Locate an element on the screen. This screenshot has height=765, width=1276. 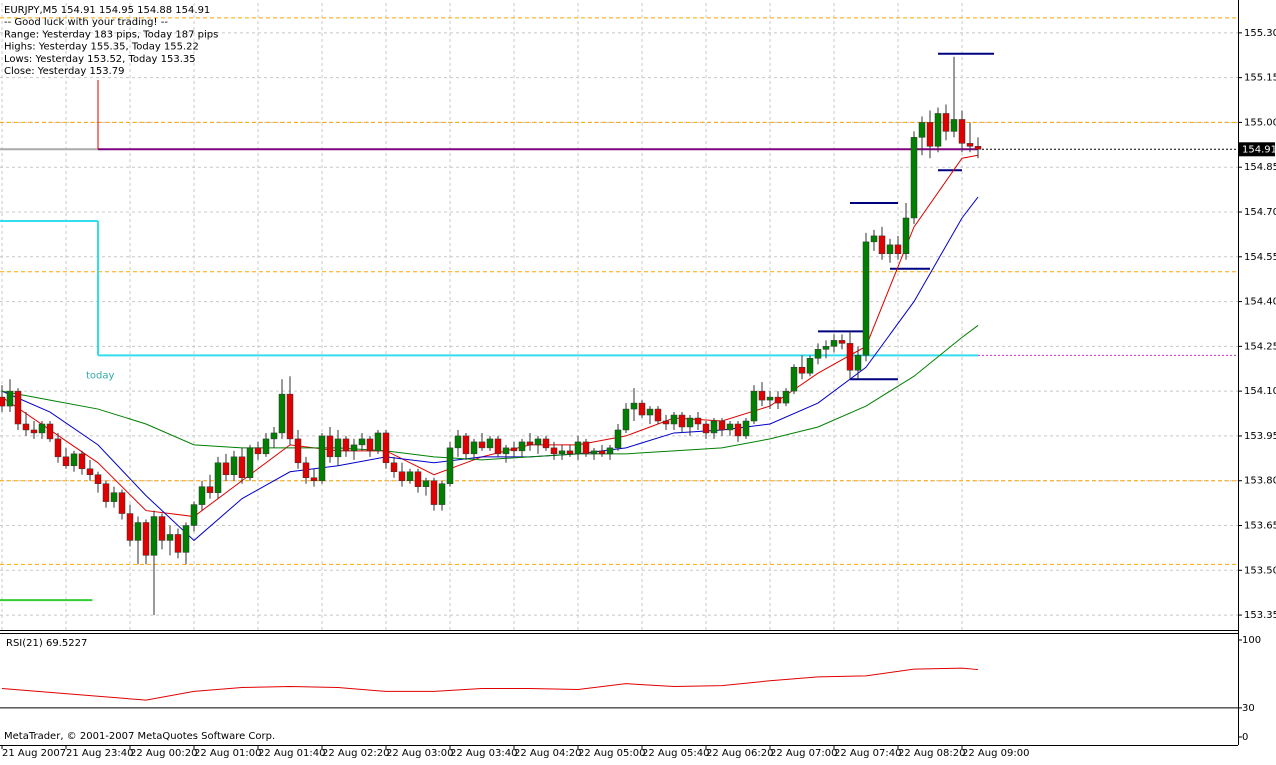
y-tick-label: 154.70 is located at coordinates (1260, 212).